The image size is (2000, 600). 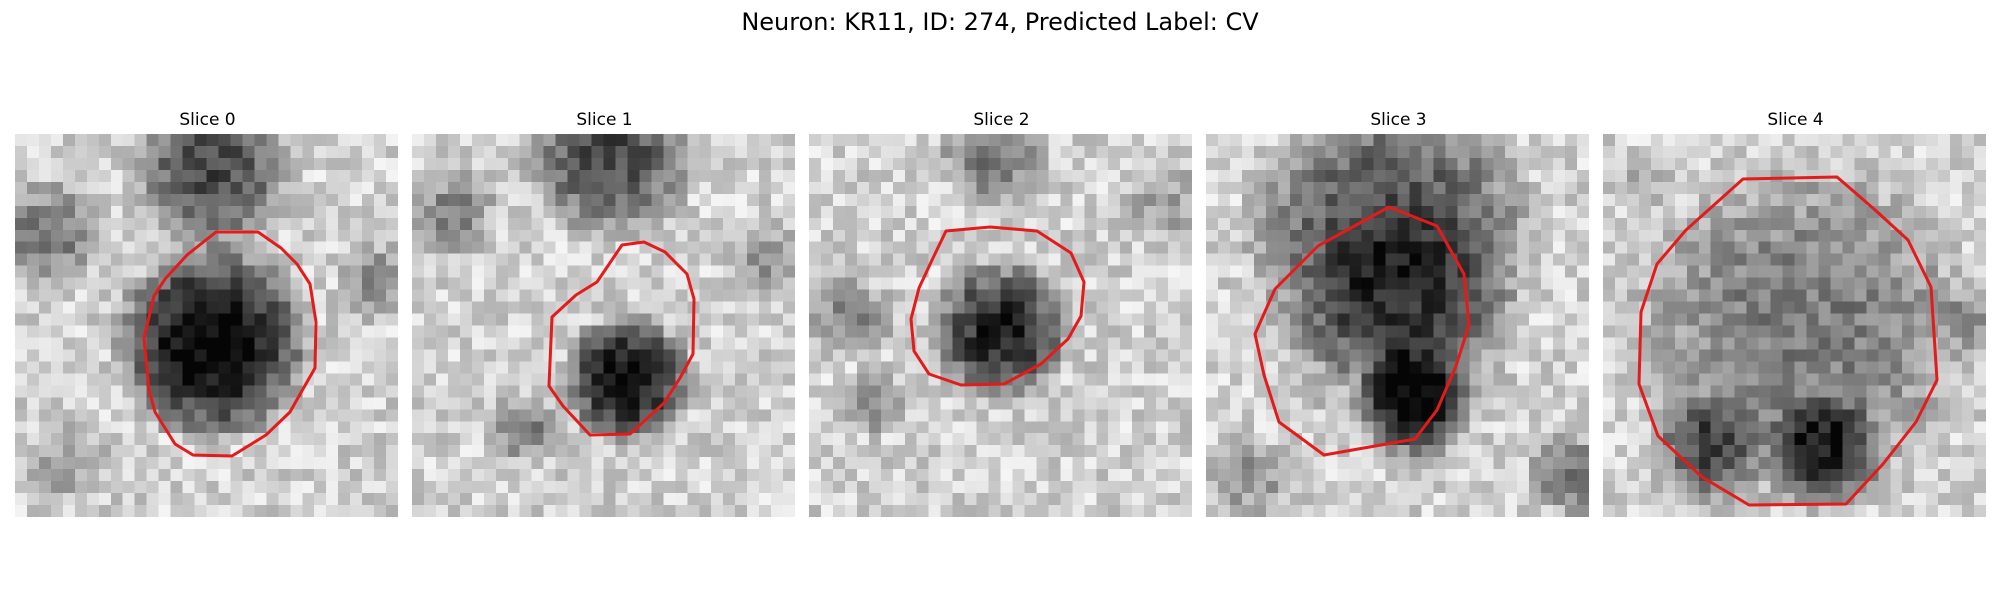 What do you see at coordinates (207, 120) in the screenshot?
I see `slice-title: Slice 0` at bounding box center [207, 120].